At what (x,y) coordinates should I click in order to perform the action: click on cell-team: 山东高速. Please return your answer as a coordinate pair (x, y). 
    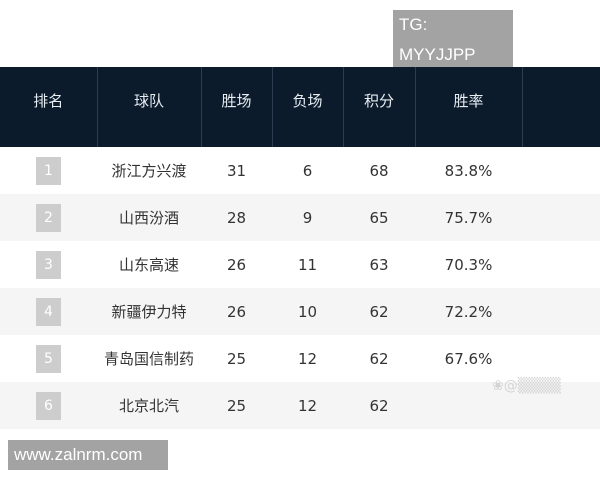
    Looking at the image, I should click on (148, 265).